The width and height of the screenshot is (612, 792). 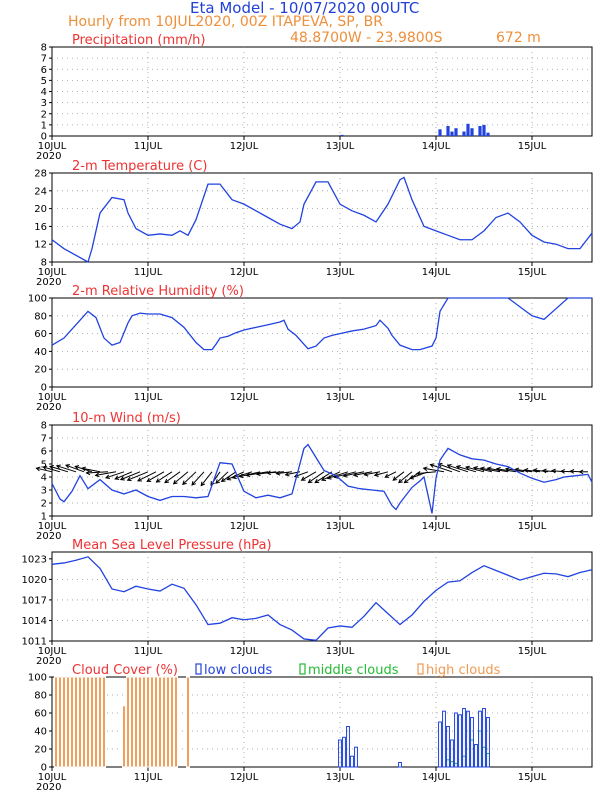 What do you see at coordinates (126, 418) in the screenshot?
I see `panel-title: 10-m Wind (m/s)` at bounding box center [126, 418].